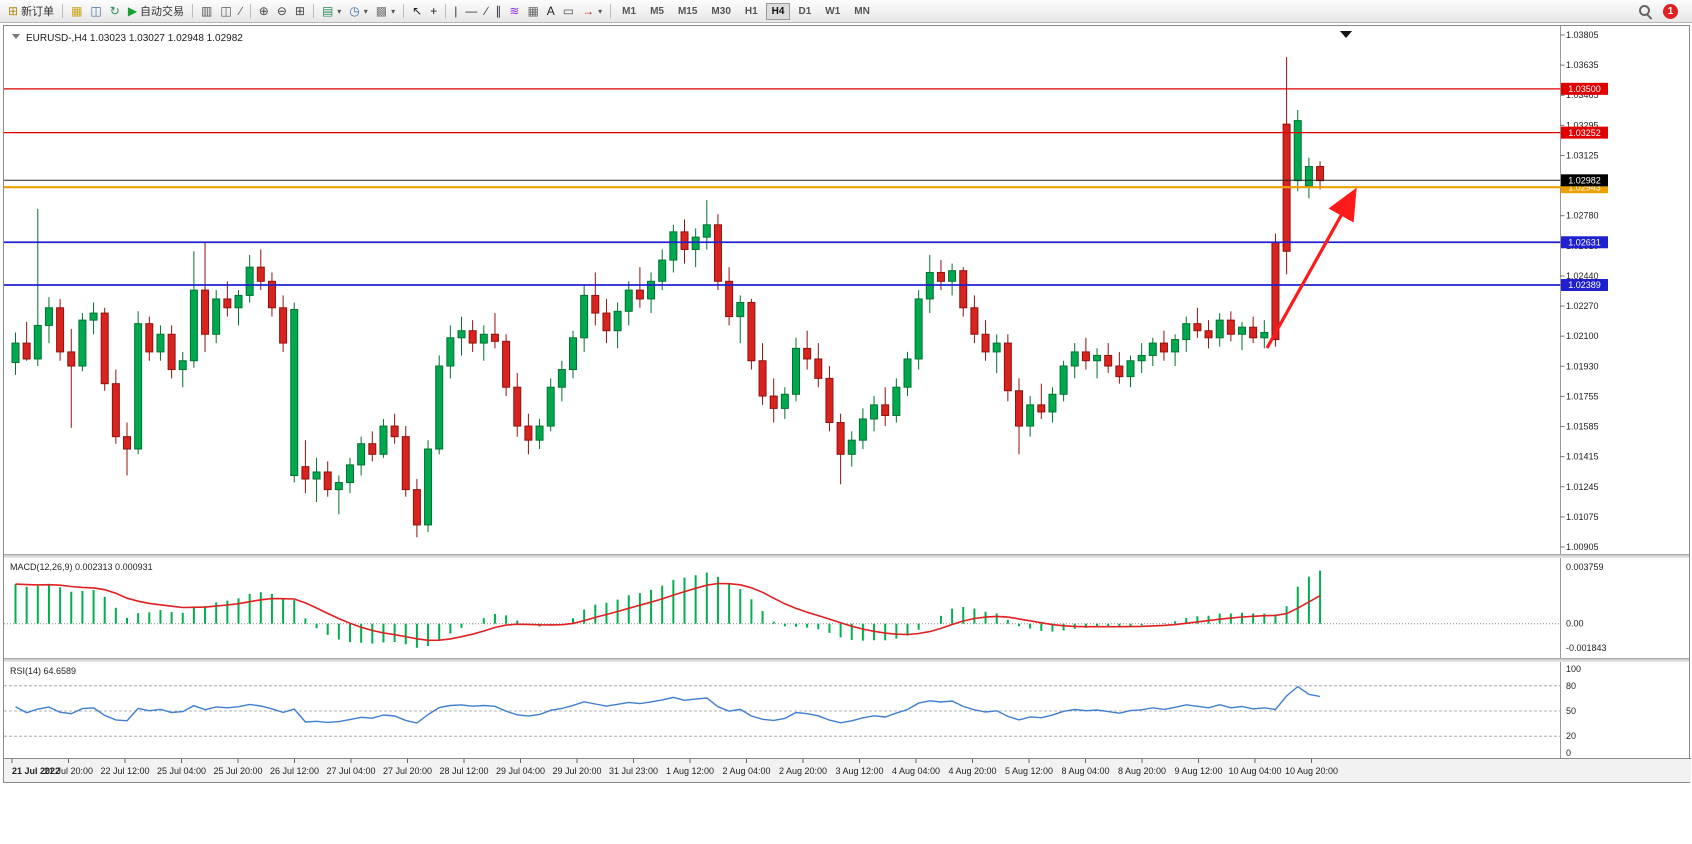  I want to click on grid-tool-button: ▦, so click(532, 11).